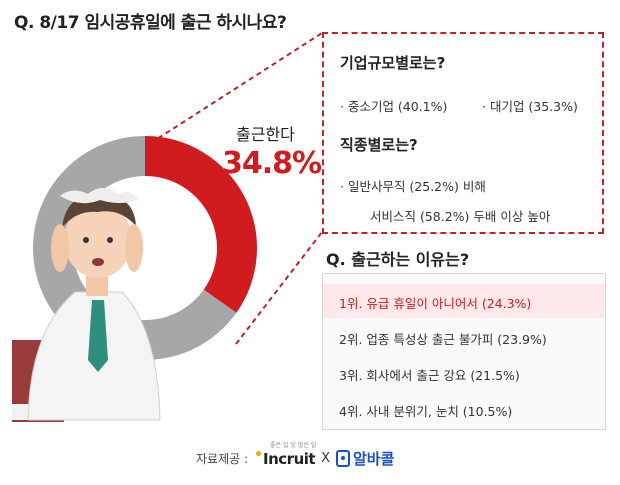 The width and height of the screenshot is (620, 485). I want to click on connector-line-top, so click(232, 90).